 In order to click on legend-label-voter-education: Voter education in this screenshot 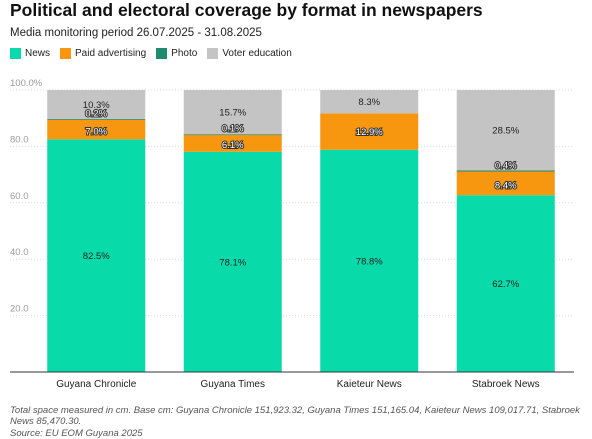, I will do `click(257, 53)`.